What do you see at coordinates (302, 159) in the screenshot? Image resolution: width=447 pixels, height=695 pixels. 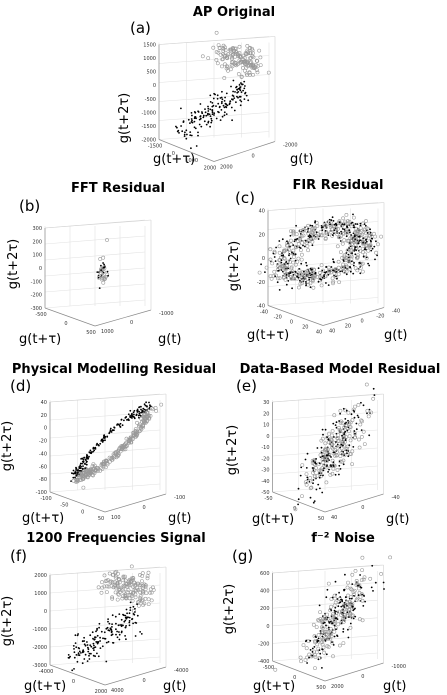 I see `x-axis-label: g(t)` at bounding box center [302, 159].